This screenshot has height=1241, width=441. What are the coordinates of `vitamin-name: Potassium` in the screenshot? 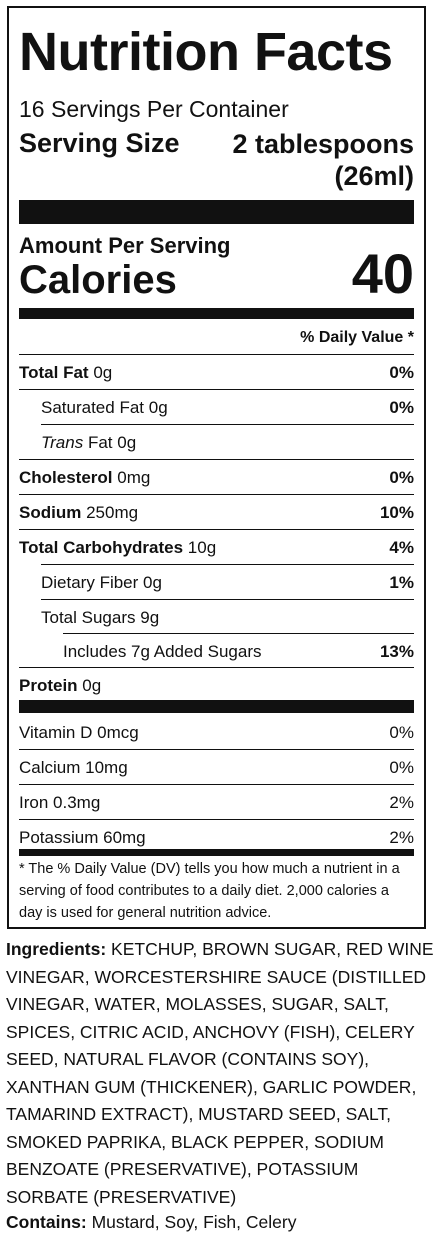 It's located at (59, 837).